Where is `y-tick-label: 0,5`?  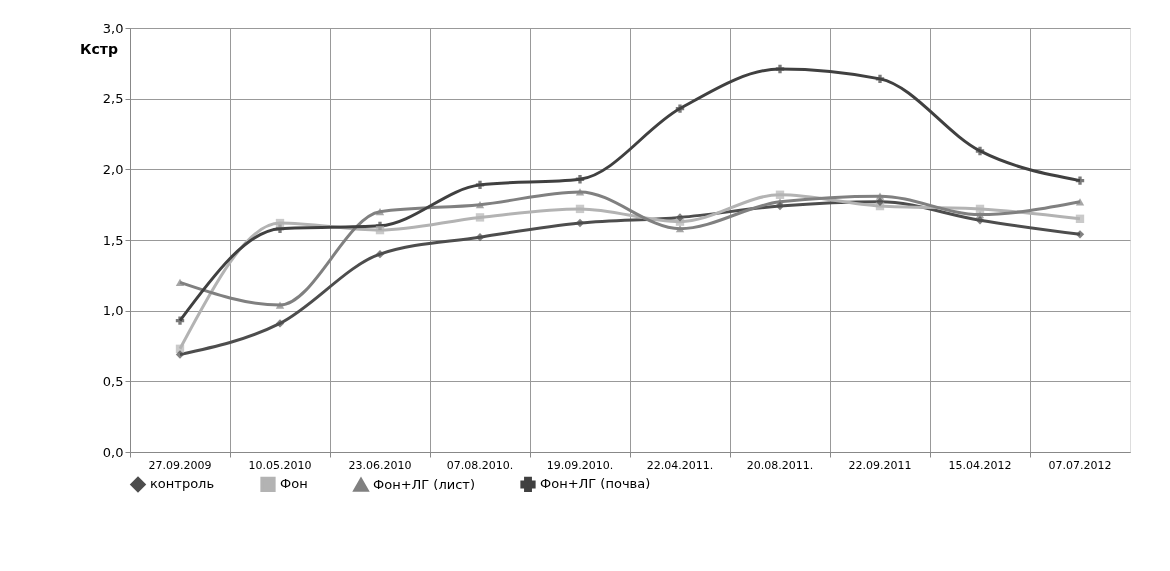 y-tick-label: 0,5 is located at coordinates (113, 381).